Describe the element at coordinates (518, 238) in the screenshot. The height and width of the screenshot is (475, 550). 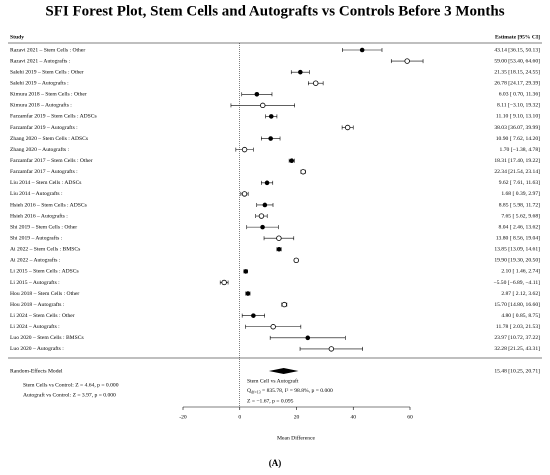
I see `estimate-label: 13.80 [ 8.56, 19.04]` at that location.